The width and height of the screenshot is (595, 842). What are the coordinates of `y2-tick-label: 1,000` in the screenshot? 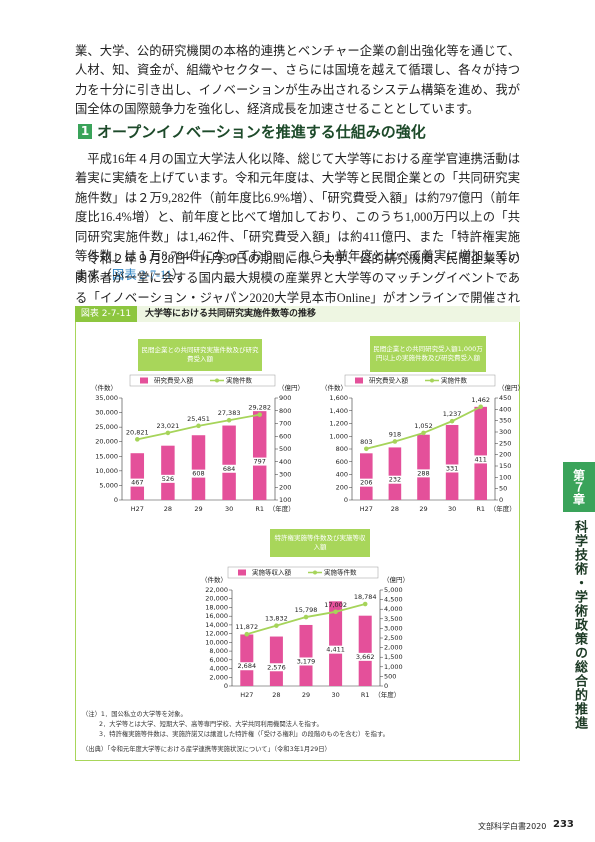 It's located at (393, 667).